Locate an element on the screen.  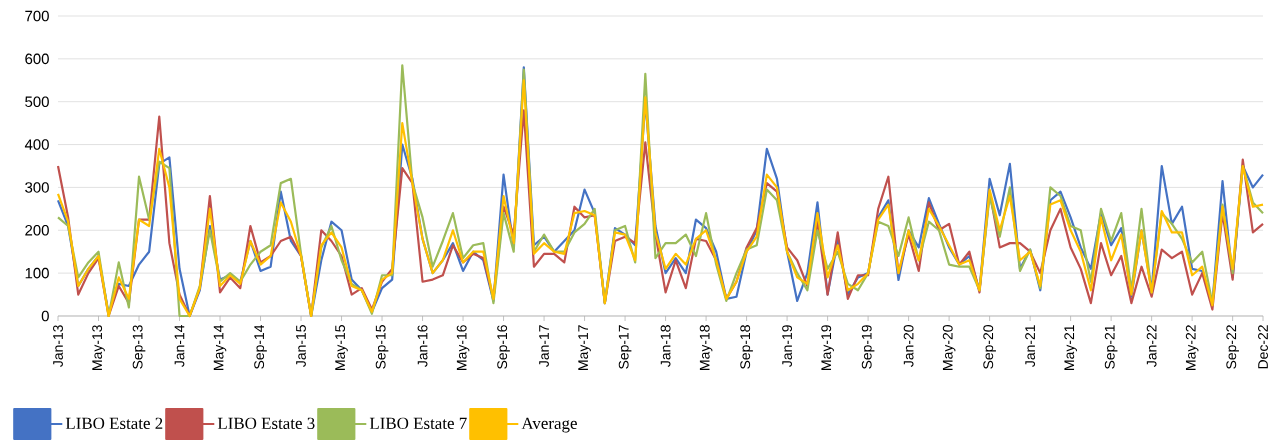
x-tick-label: May-13 is located at coordinates (98, 347).